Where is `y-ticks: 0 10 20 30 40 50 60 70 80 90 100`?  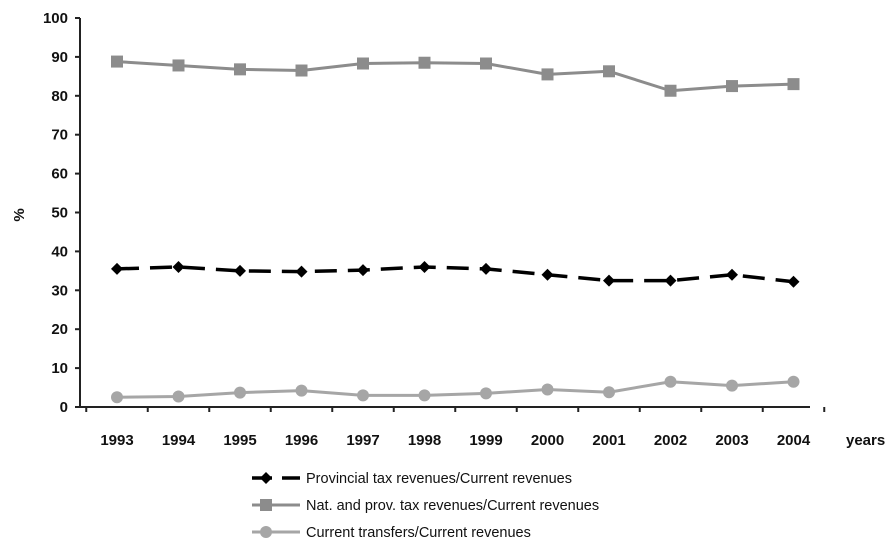 y-ticks: 0 10 20 30 40 50 60 70 80 90 100 is located at coordinates (61, 213).